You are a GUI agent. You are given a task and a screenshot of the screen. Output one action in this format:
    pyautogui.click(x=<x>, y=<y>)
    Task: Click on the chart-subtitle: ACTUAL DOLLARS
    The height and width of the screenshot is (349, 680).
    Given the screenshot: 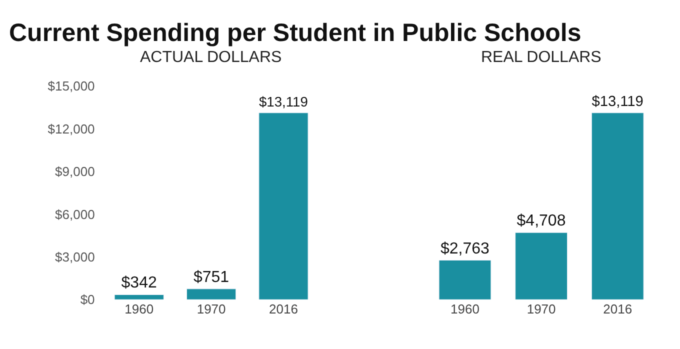 What is the action you would take?
    pyautogui.click(x=211, y=57)
    